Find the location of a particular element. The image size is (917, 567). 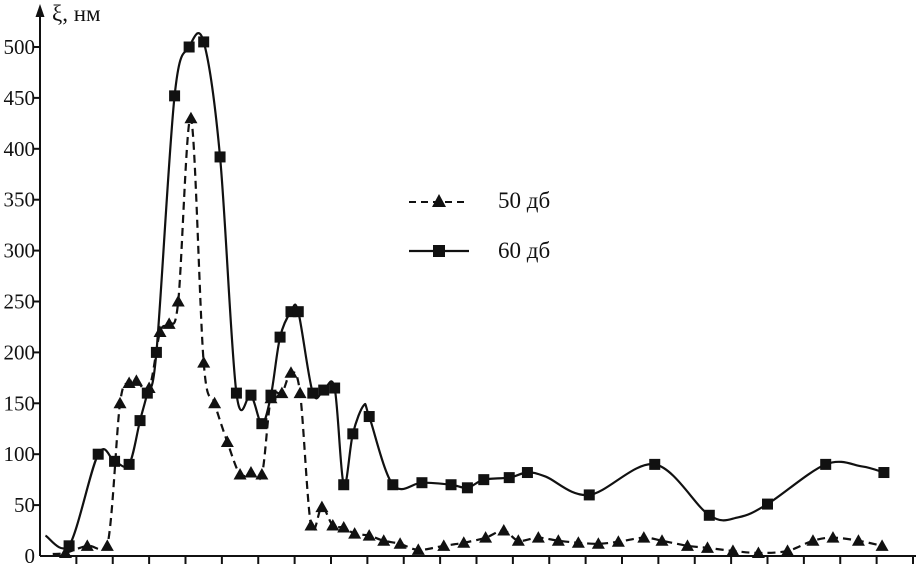

legend: 50 дб 60 дб is located at coordinates (479, 226).